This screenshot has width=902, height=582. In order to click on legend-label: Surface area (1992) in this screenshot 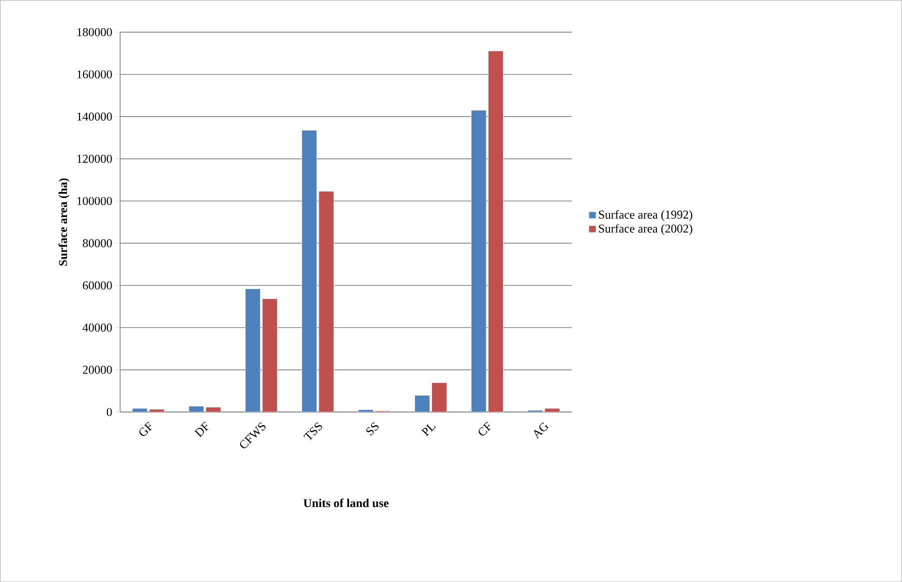, I will do `click(645, 216)`.